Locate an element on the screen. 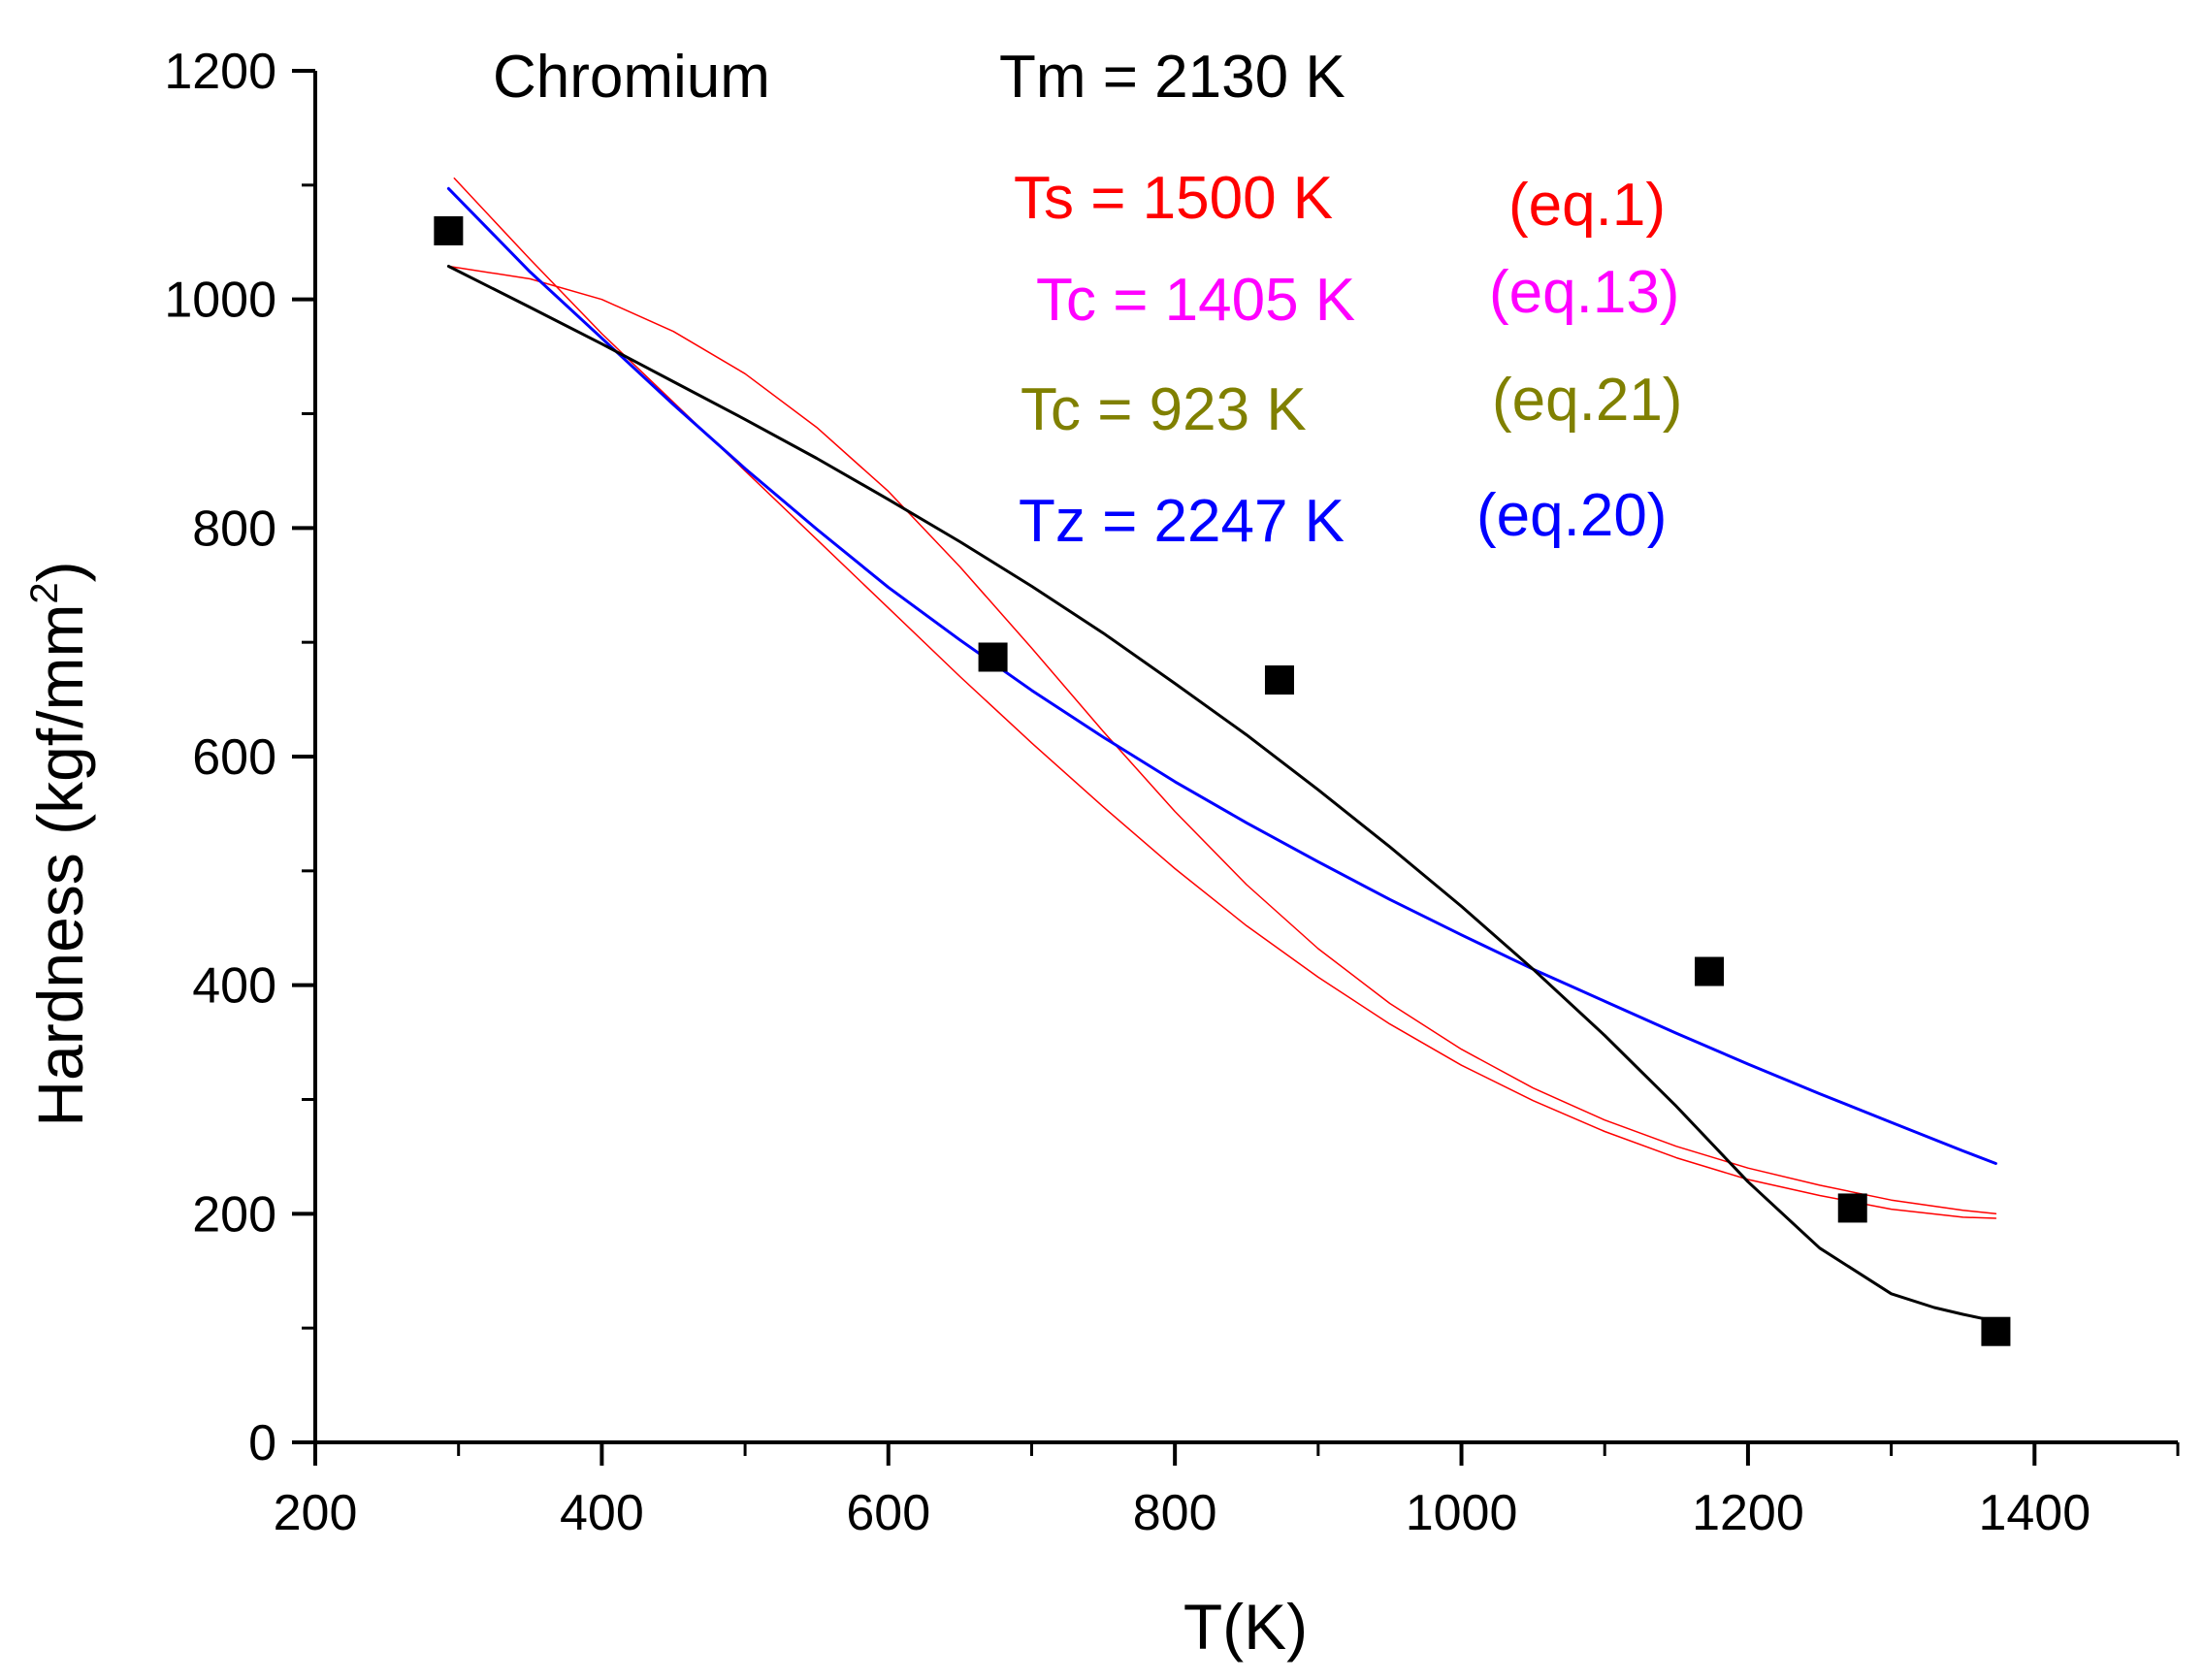 The height and width of the screenshot is (1680, 2204). y-tick-label: 800 is located at coordinates (234, 529).